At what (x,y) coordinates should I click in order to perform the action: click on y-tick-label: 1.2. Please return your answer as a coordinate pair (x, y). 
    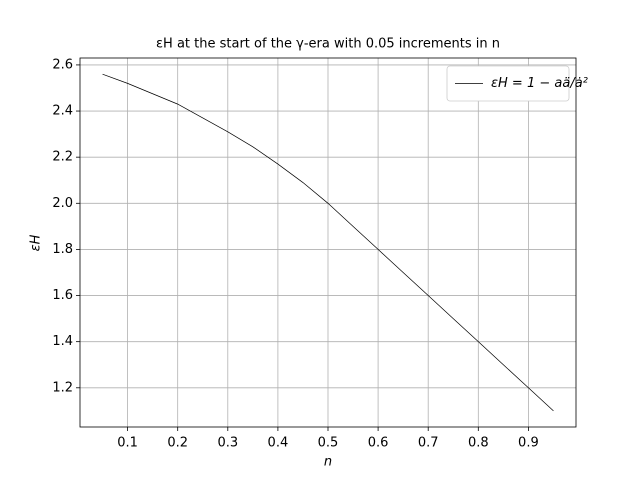
    Looking at the image, I should click on (62, 387).